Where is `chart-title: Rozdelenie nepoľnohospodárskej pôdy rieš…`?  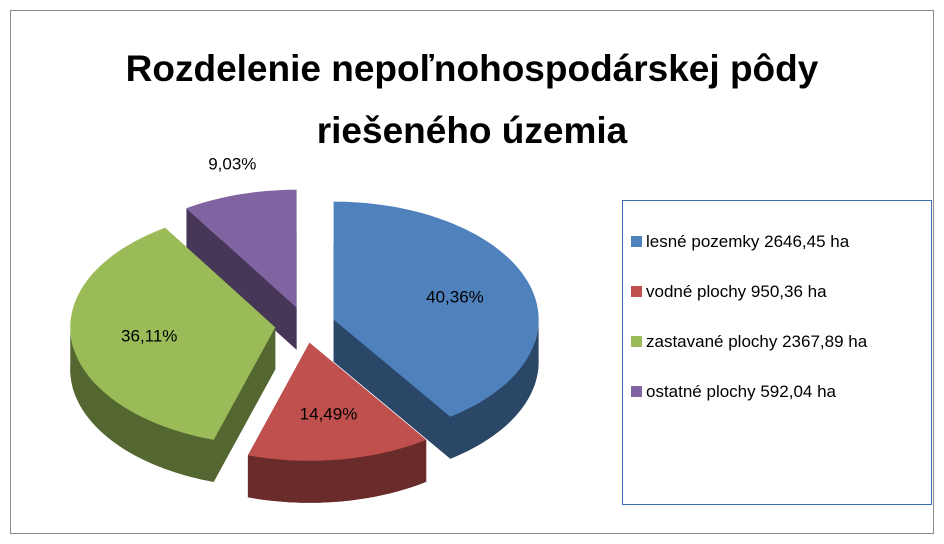 chart-title: Rozdelenie nepoľnohospodárskej pôdy rieš… is located at coordinates (472, 99).